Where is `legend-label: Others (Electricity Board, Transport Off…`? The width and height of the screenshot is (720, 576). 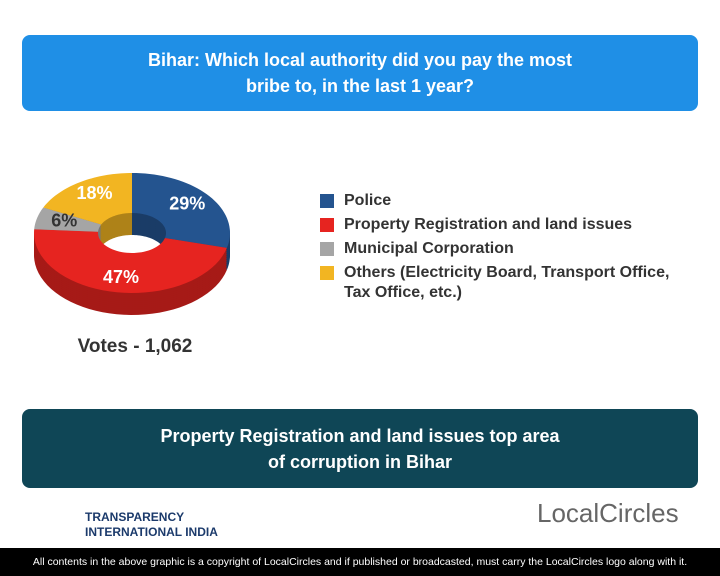
legend-label: Others (Electricity Board, Transport Off… is located at coordinates (507, 282).